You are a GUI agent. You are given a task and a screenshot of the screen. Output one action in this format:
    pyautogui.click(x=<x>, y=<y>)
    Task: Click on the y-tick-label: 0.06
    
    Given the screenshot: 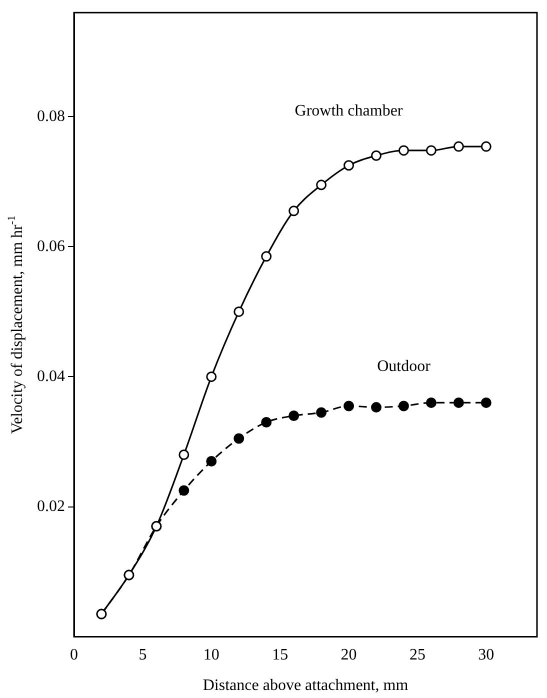 What is the action you would take?
    pyautogui.click(x=51, y=246)
    